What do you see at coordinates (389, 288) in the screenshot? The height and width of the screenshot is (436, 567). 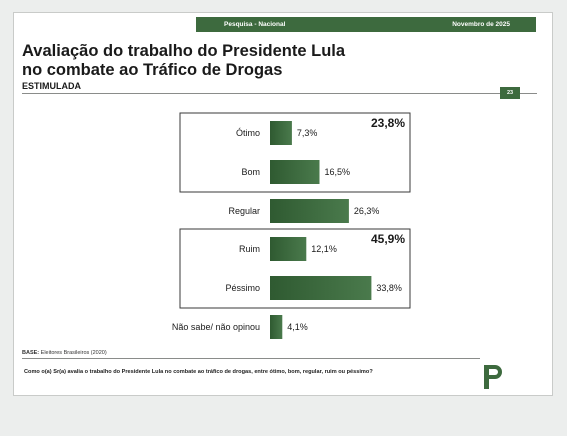 I see `value-label: 33,8%` at bounding box center [389, 288].